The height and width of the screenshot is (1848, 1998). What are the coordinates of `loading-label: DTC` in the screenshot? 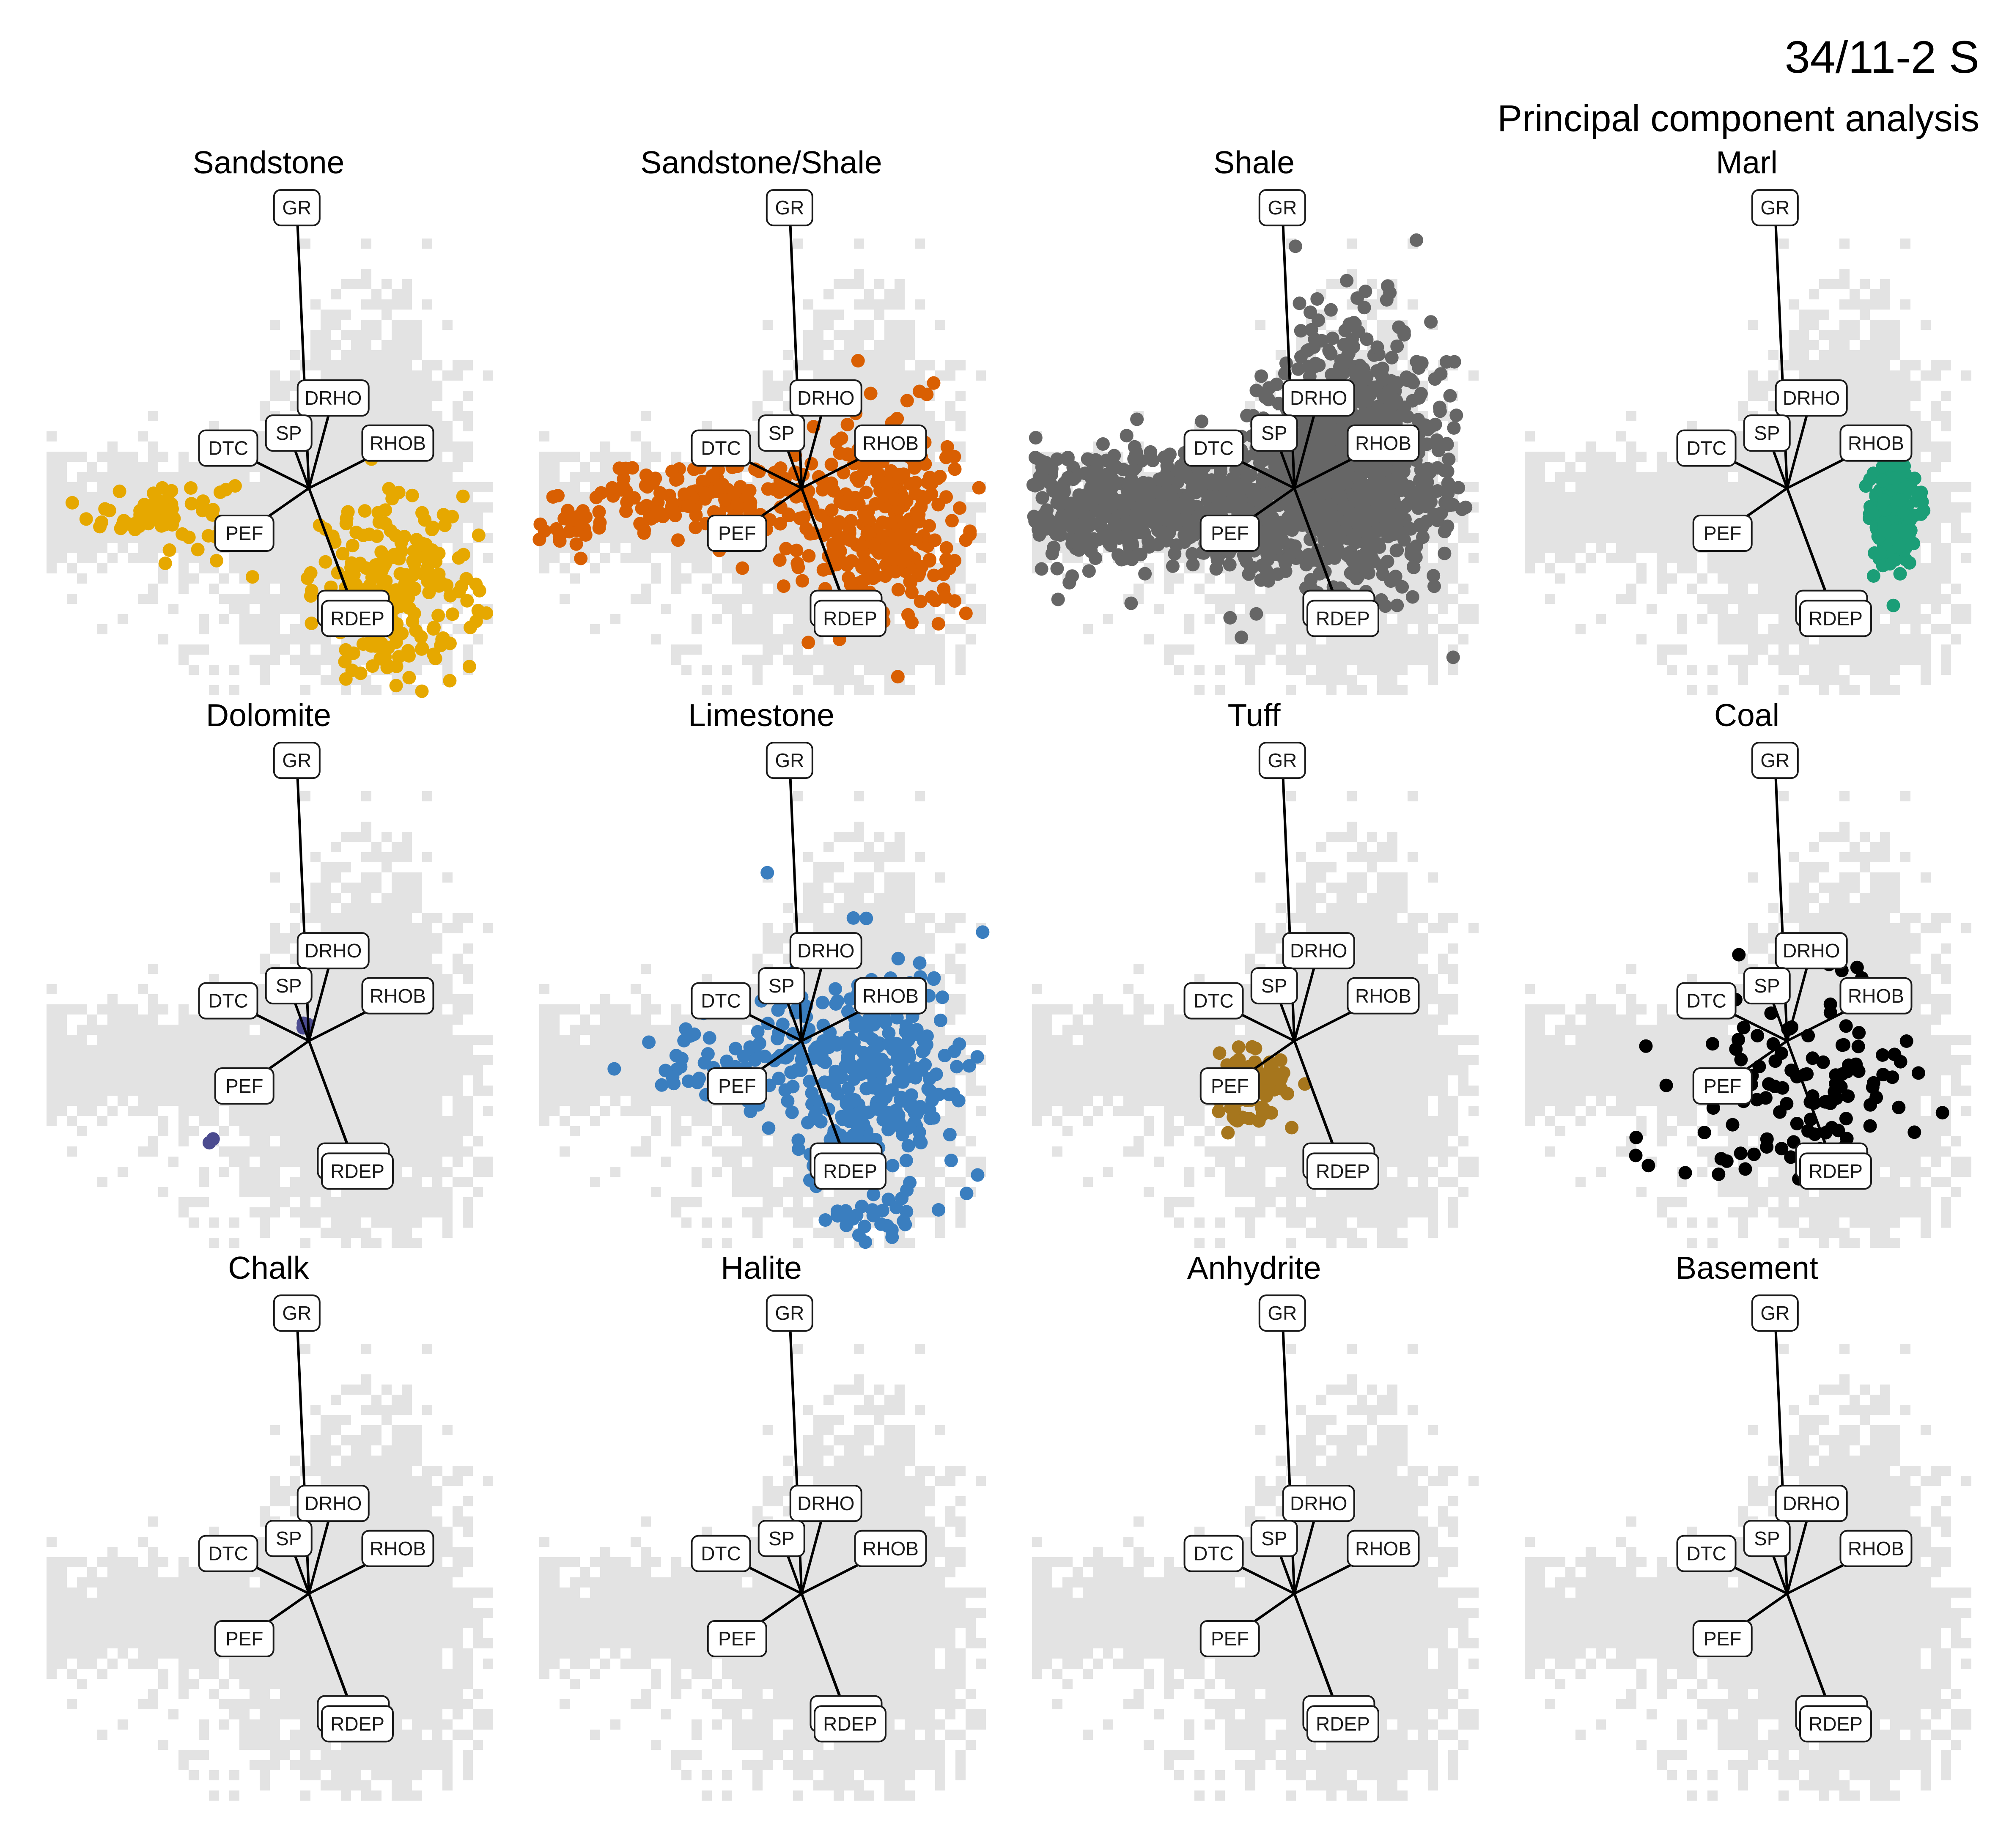 It's located at (721, 448).